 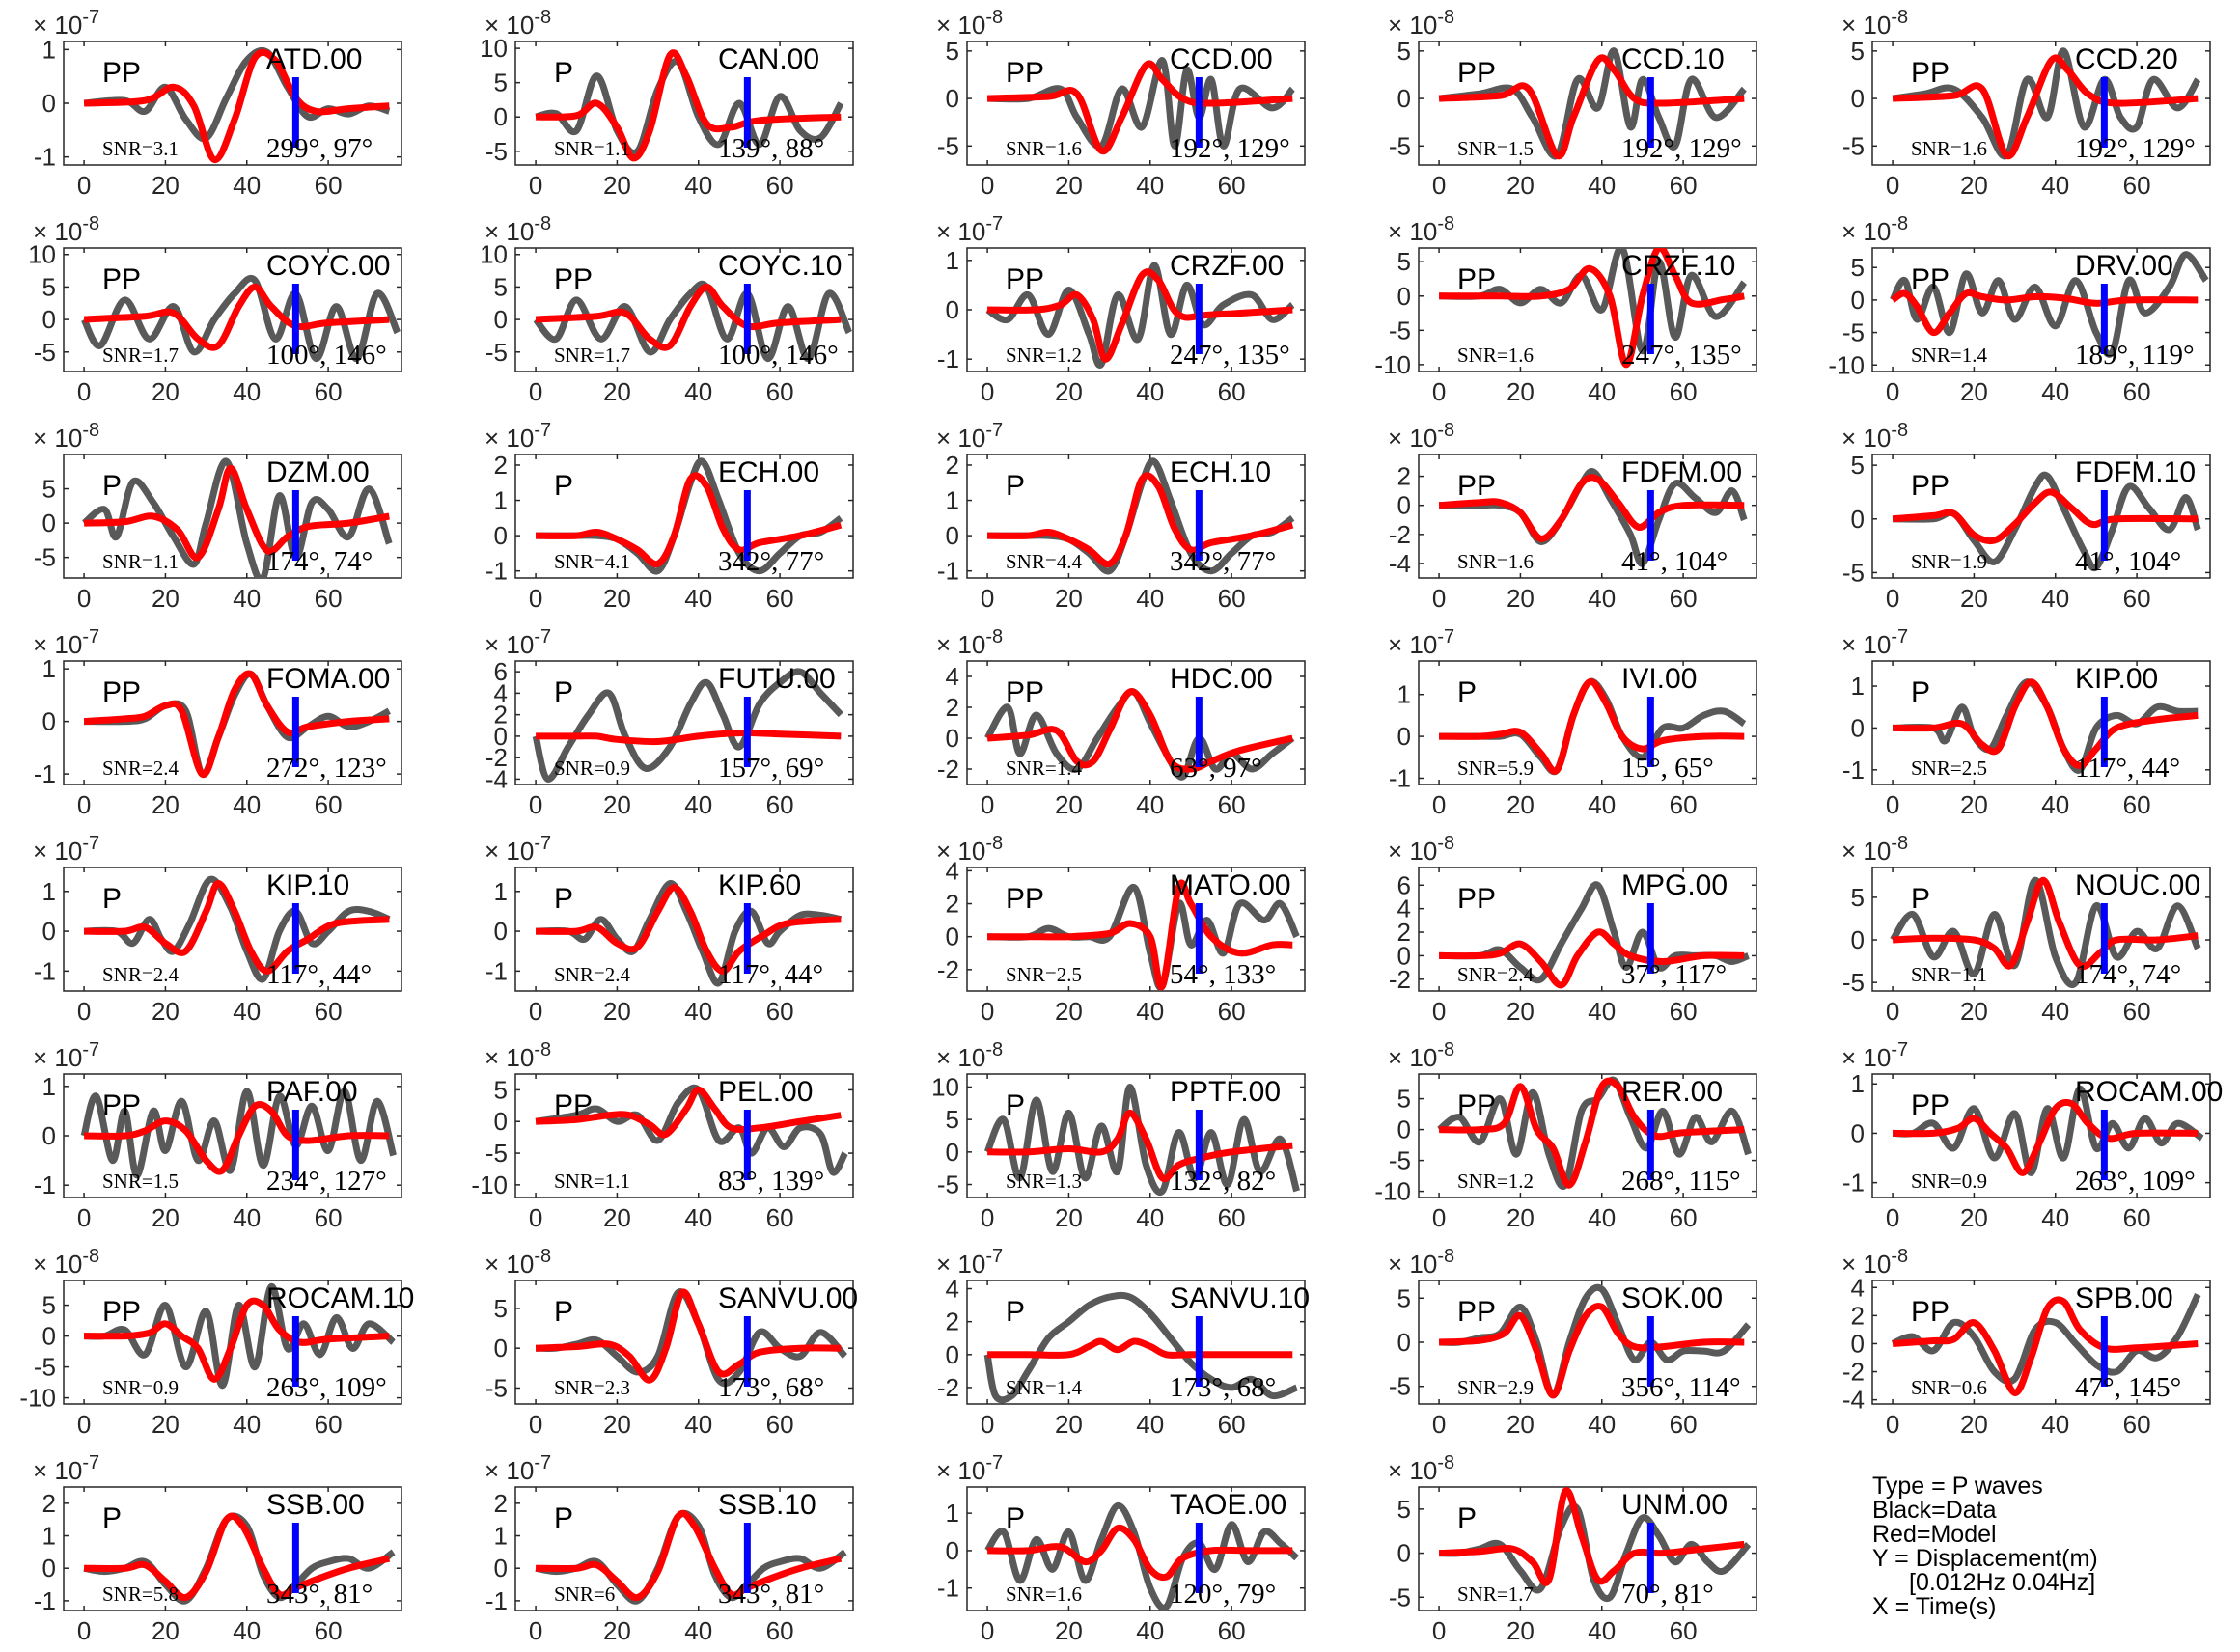 What do you see at coordinates (771, 1594) in the screenshot?
I see `azimuth-angles-label: 343°, 81°` at bounding box center [771, 1594].